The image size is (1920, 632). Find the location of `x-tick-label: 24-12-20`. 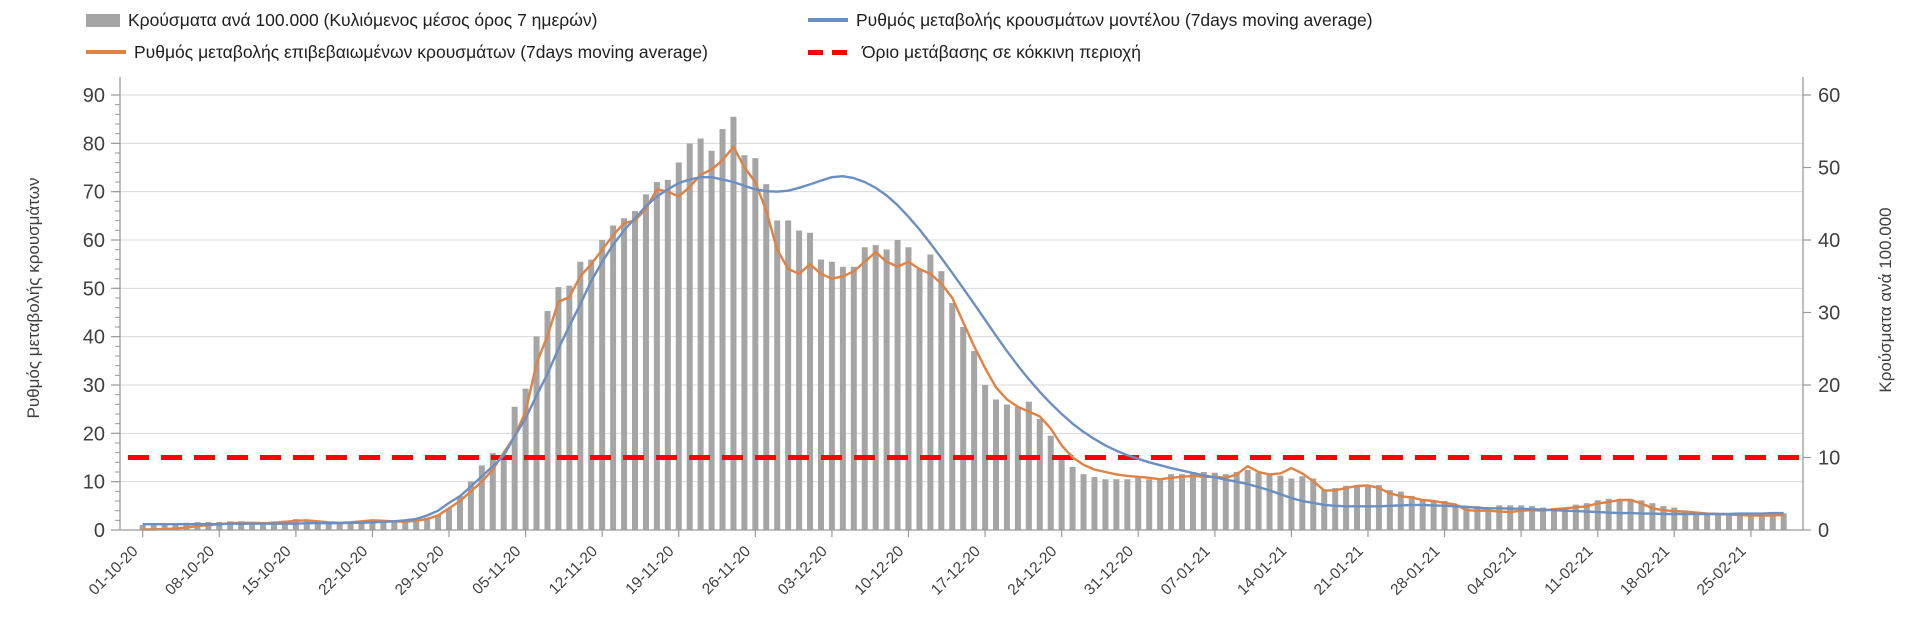

x-tick-label: 24-12-20 is located at coordinates (1033, 571).